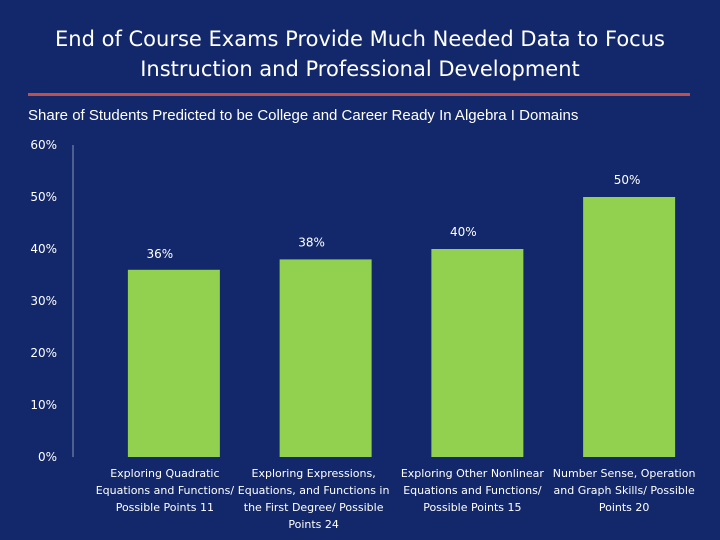 The image size is (720, 540). I want to click on x-tick-label: Points 24, so click(313, 524).